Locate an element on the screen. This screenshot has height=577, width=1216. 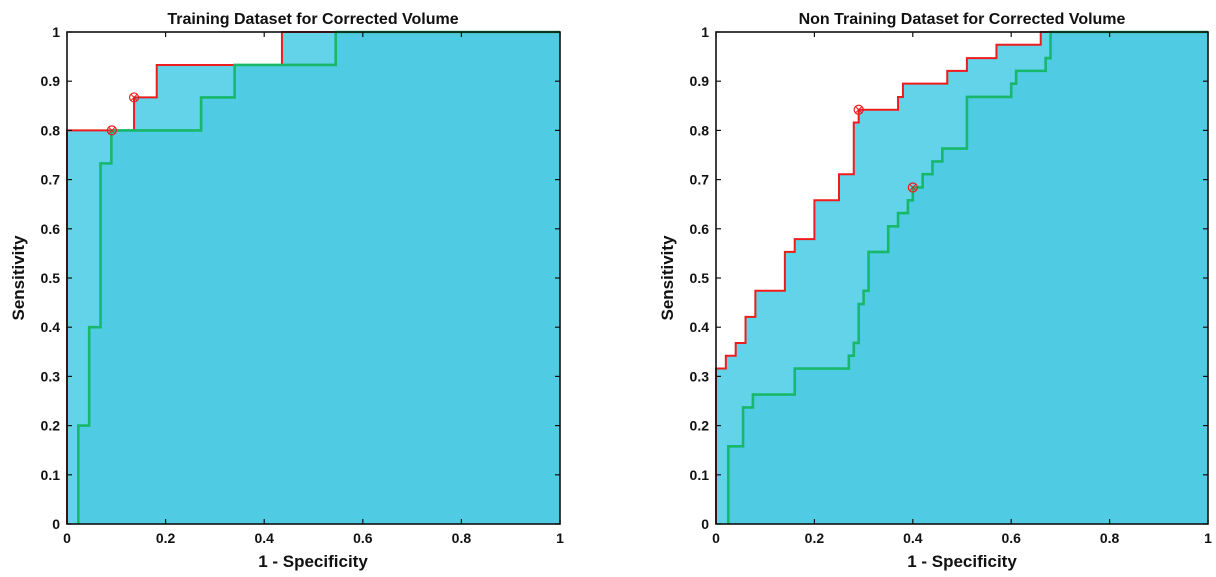
chart-title-training: Training Dataset for Corrected Volume is located at coordinates (312, 19).